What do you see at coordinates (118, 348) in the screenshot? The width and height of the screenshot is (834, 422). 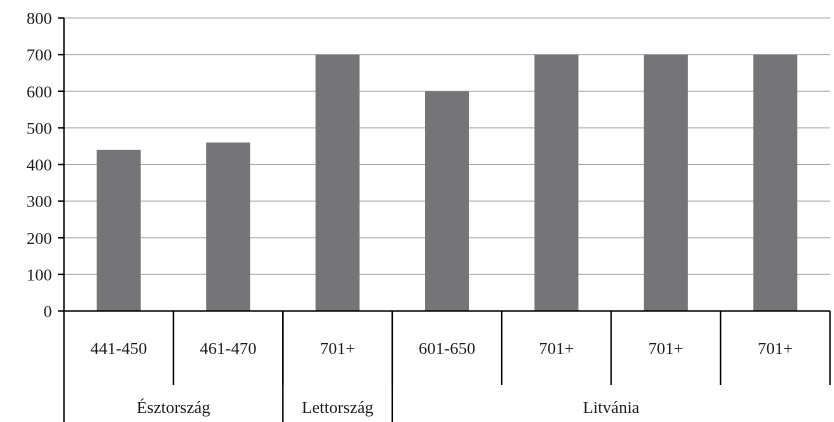 I see `x-category-label-1: 441-450` at bounding box center [118, 348].